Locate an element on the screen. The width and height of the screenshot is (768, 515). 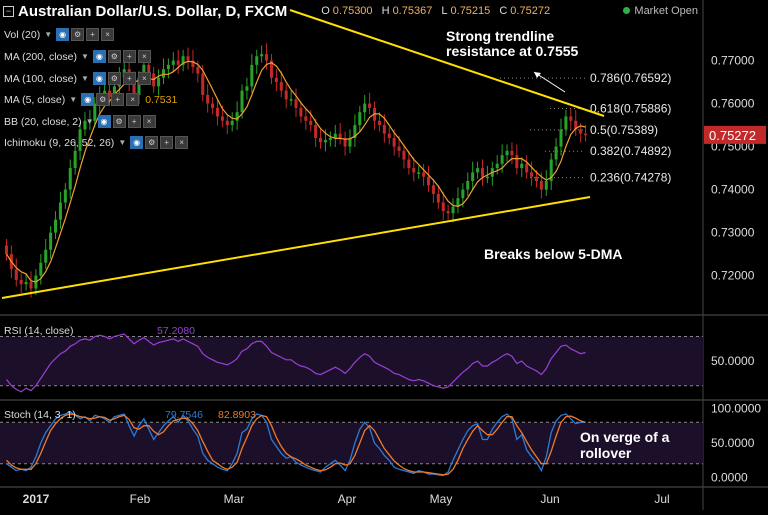
indicator-row: MA (5, close) ▼ ◉ ⚙ + × 0.7531 is located at coordinates (90, 99).